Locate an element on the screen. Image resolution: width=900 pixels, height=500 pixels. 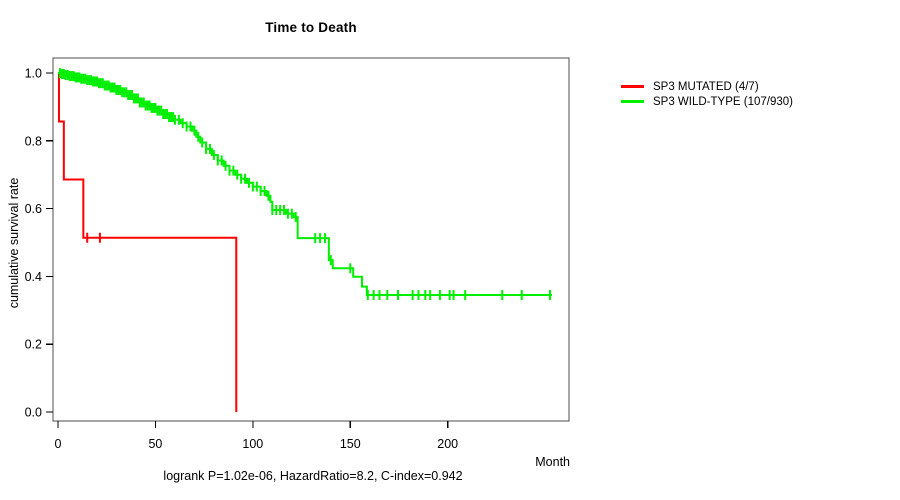
y-tick-label: 0.2 is located at coordinates (33, 345).